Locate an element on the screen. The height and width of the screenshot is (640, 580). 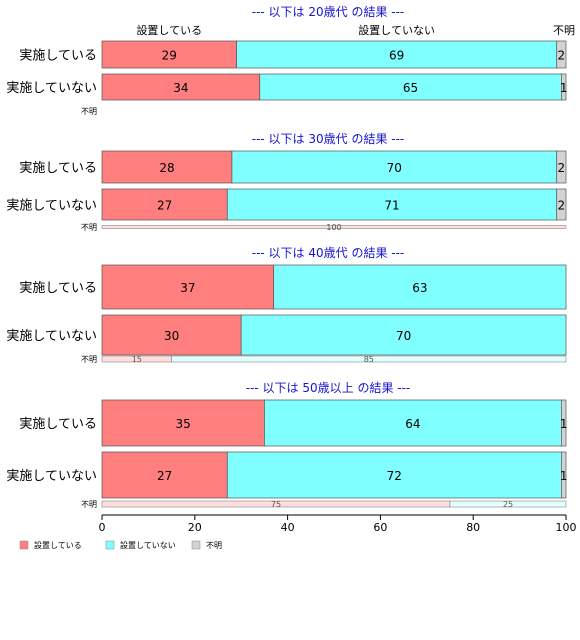
data-label-unknown: 25 is located at coordinates (508, 504).